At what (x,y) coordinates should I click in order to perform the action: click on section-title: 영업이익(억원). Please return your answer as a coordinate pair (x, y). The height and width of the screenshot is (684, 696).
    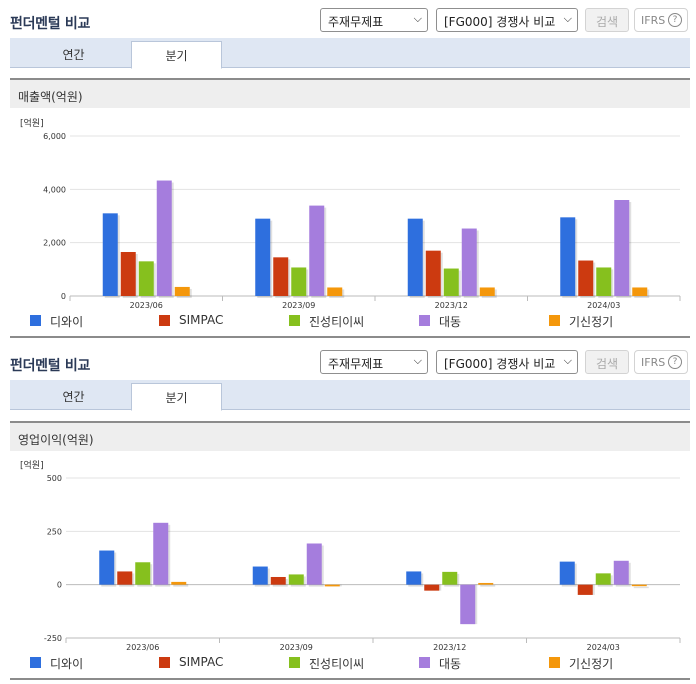
    Looking at the image, I should click on (350, 436).